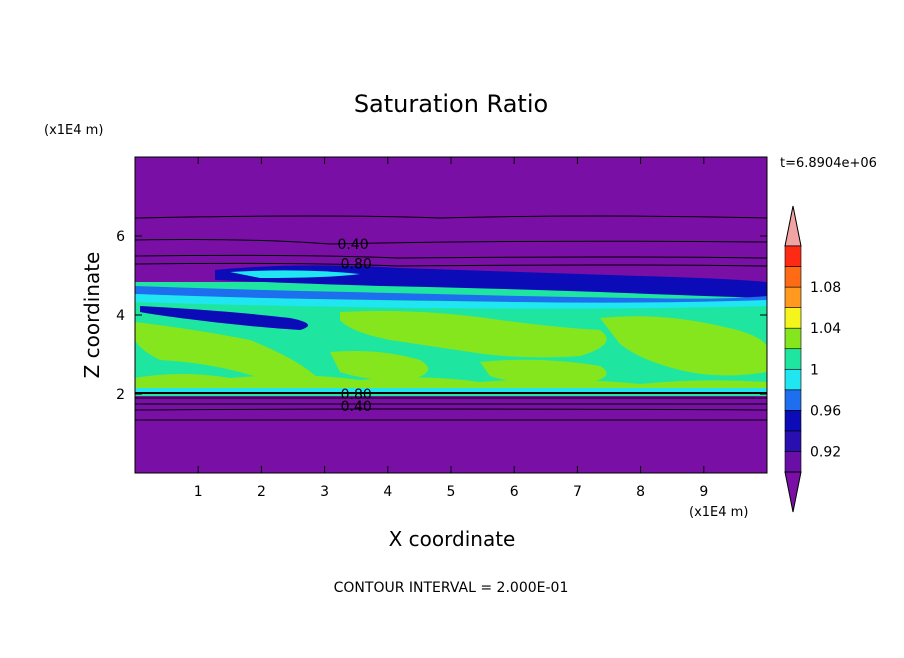  Describe the element at coordinates (703, 492) in the screenshot. I see `x-tick-label: 9` at that location.